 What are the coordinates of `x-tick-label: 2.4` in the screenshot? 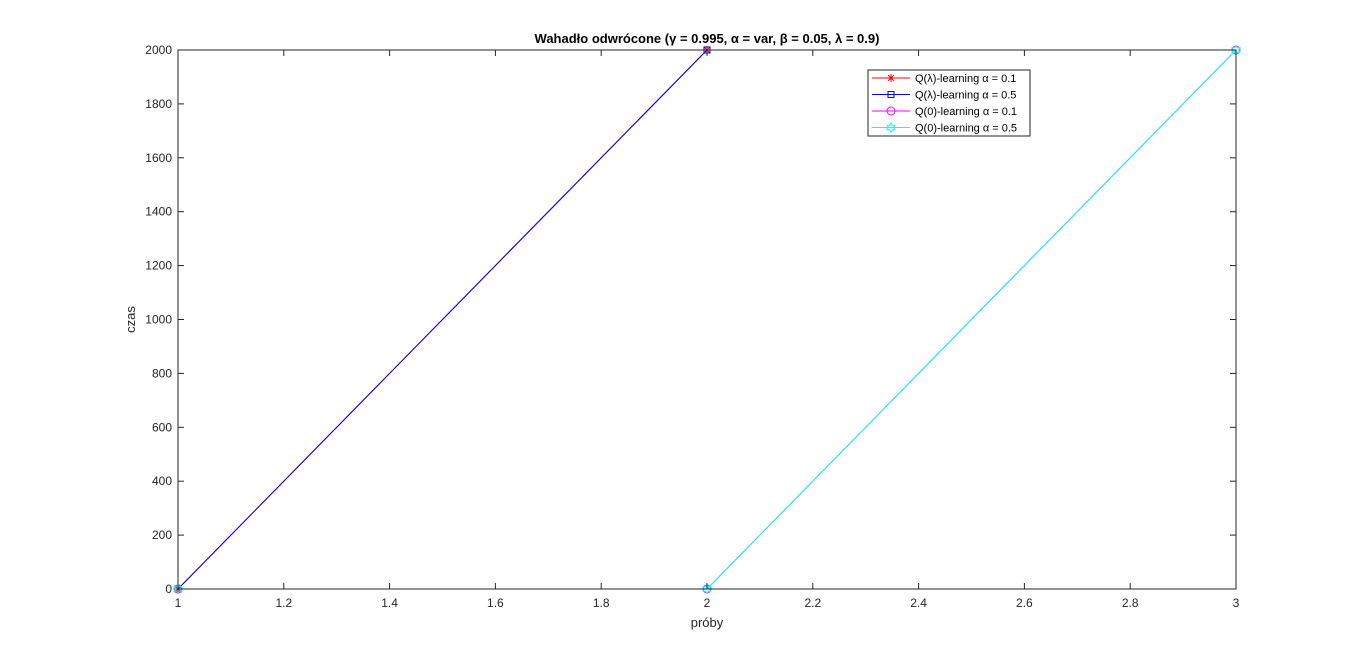 It's located at (918, 603).